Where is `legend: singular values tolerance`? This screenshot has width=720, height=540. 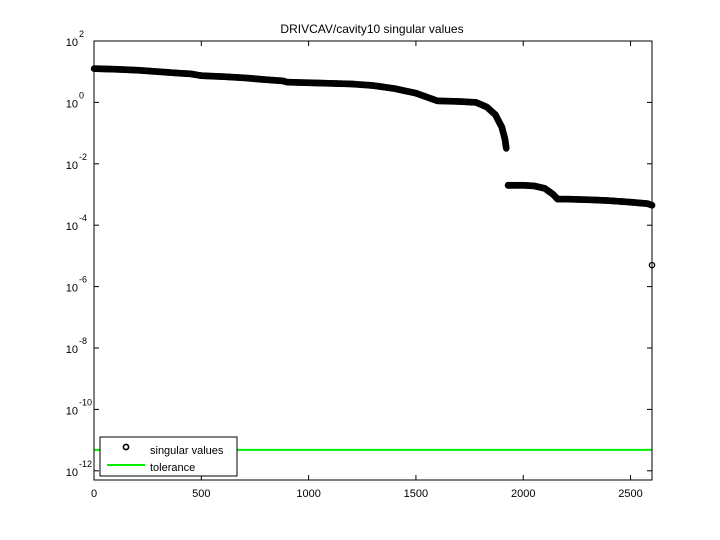 legend: singular values tolerance is located at coordinates (168, 456).